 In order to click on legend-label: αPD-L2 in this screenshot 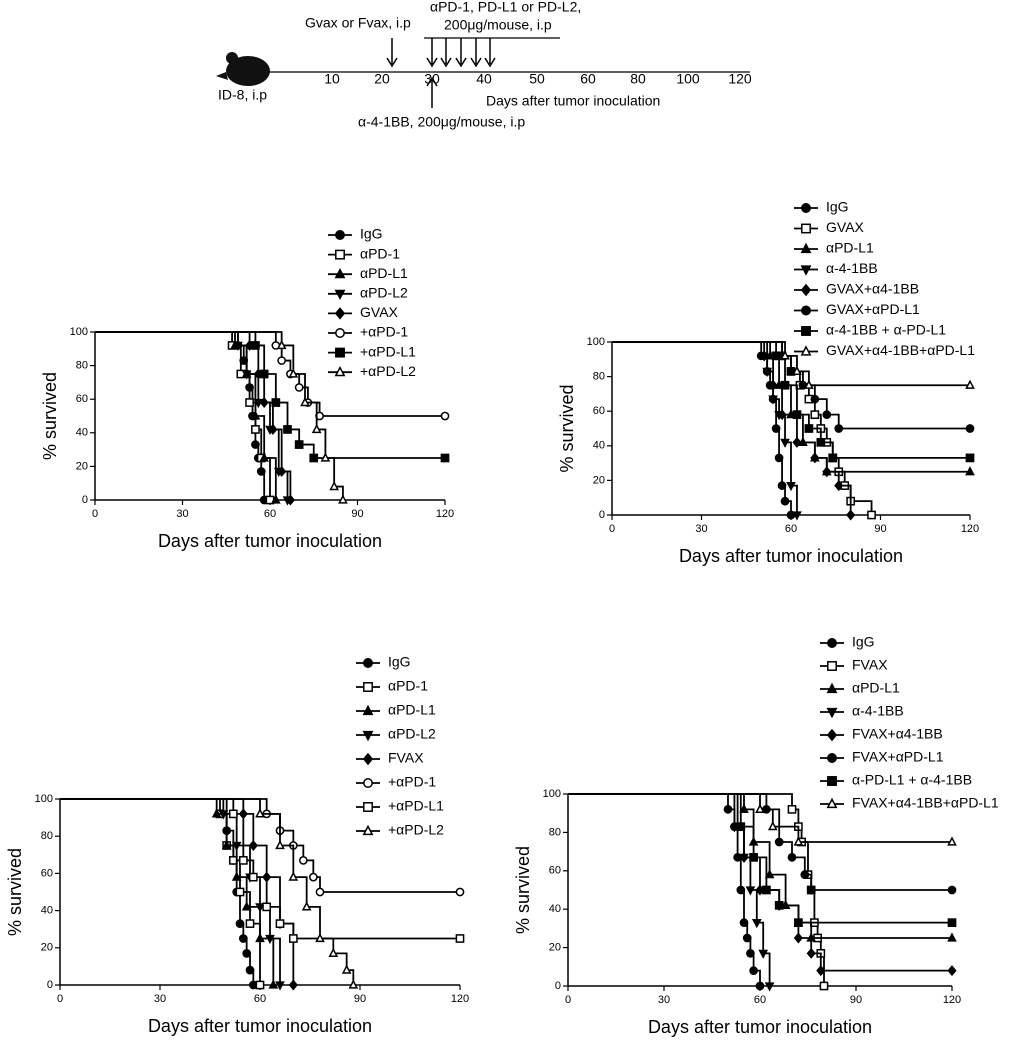, I will do `click(412, 734)`.